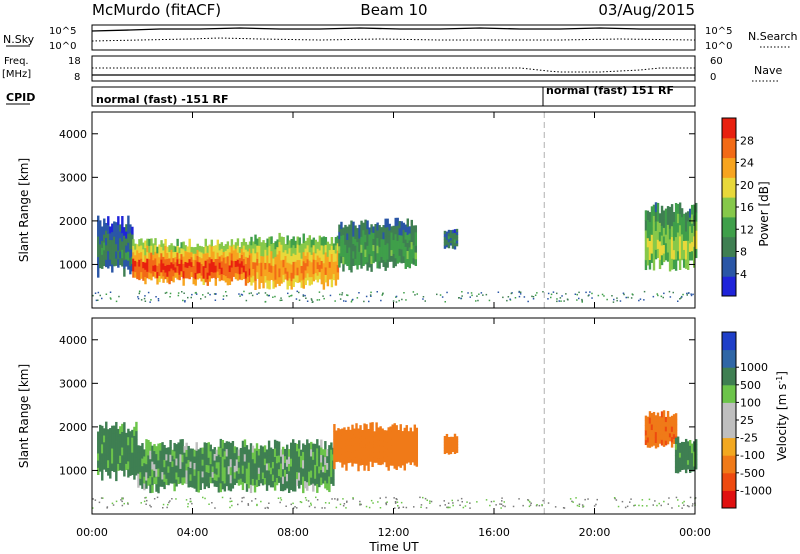 This screenshot has height=554, width=800. I want to click on velocity-colorbar-tick-label: 500, so click(750, 385).